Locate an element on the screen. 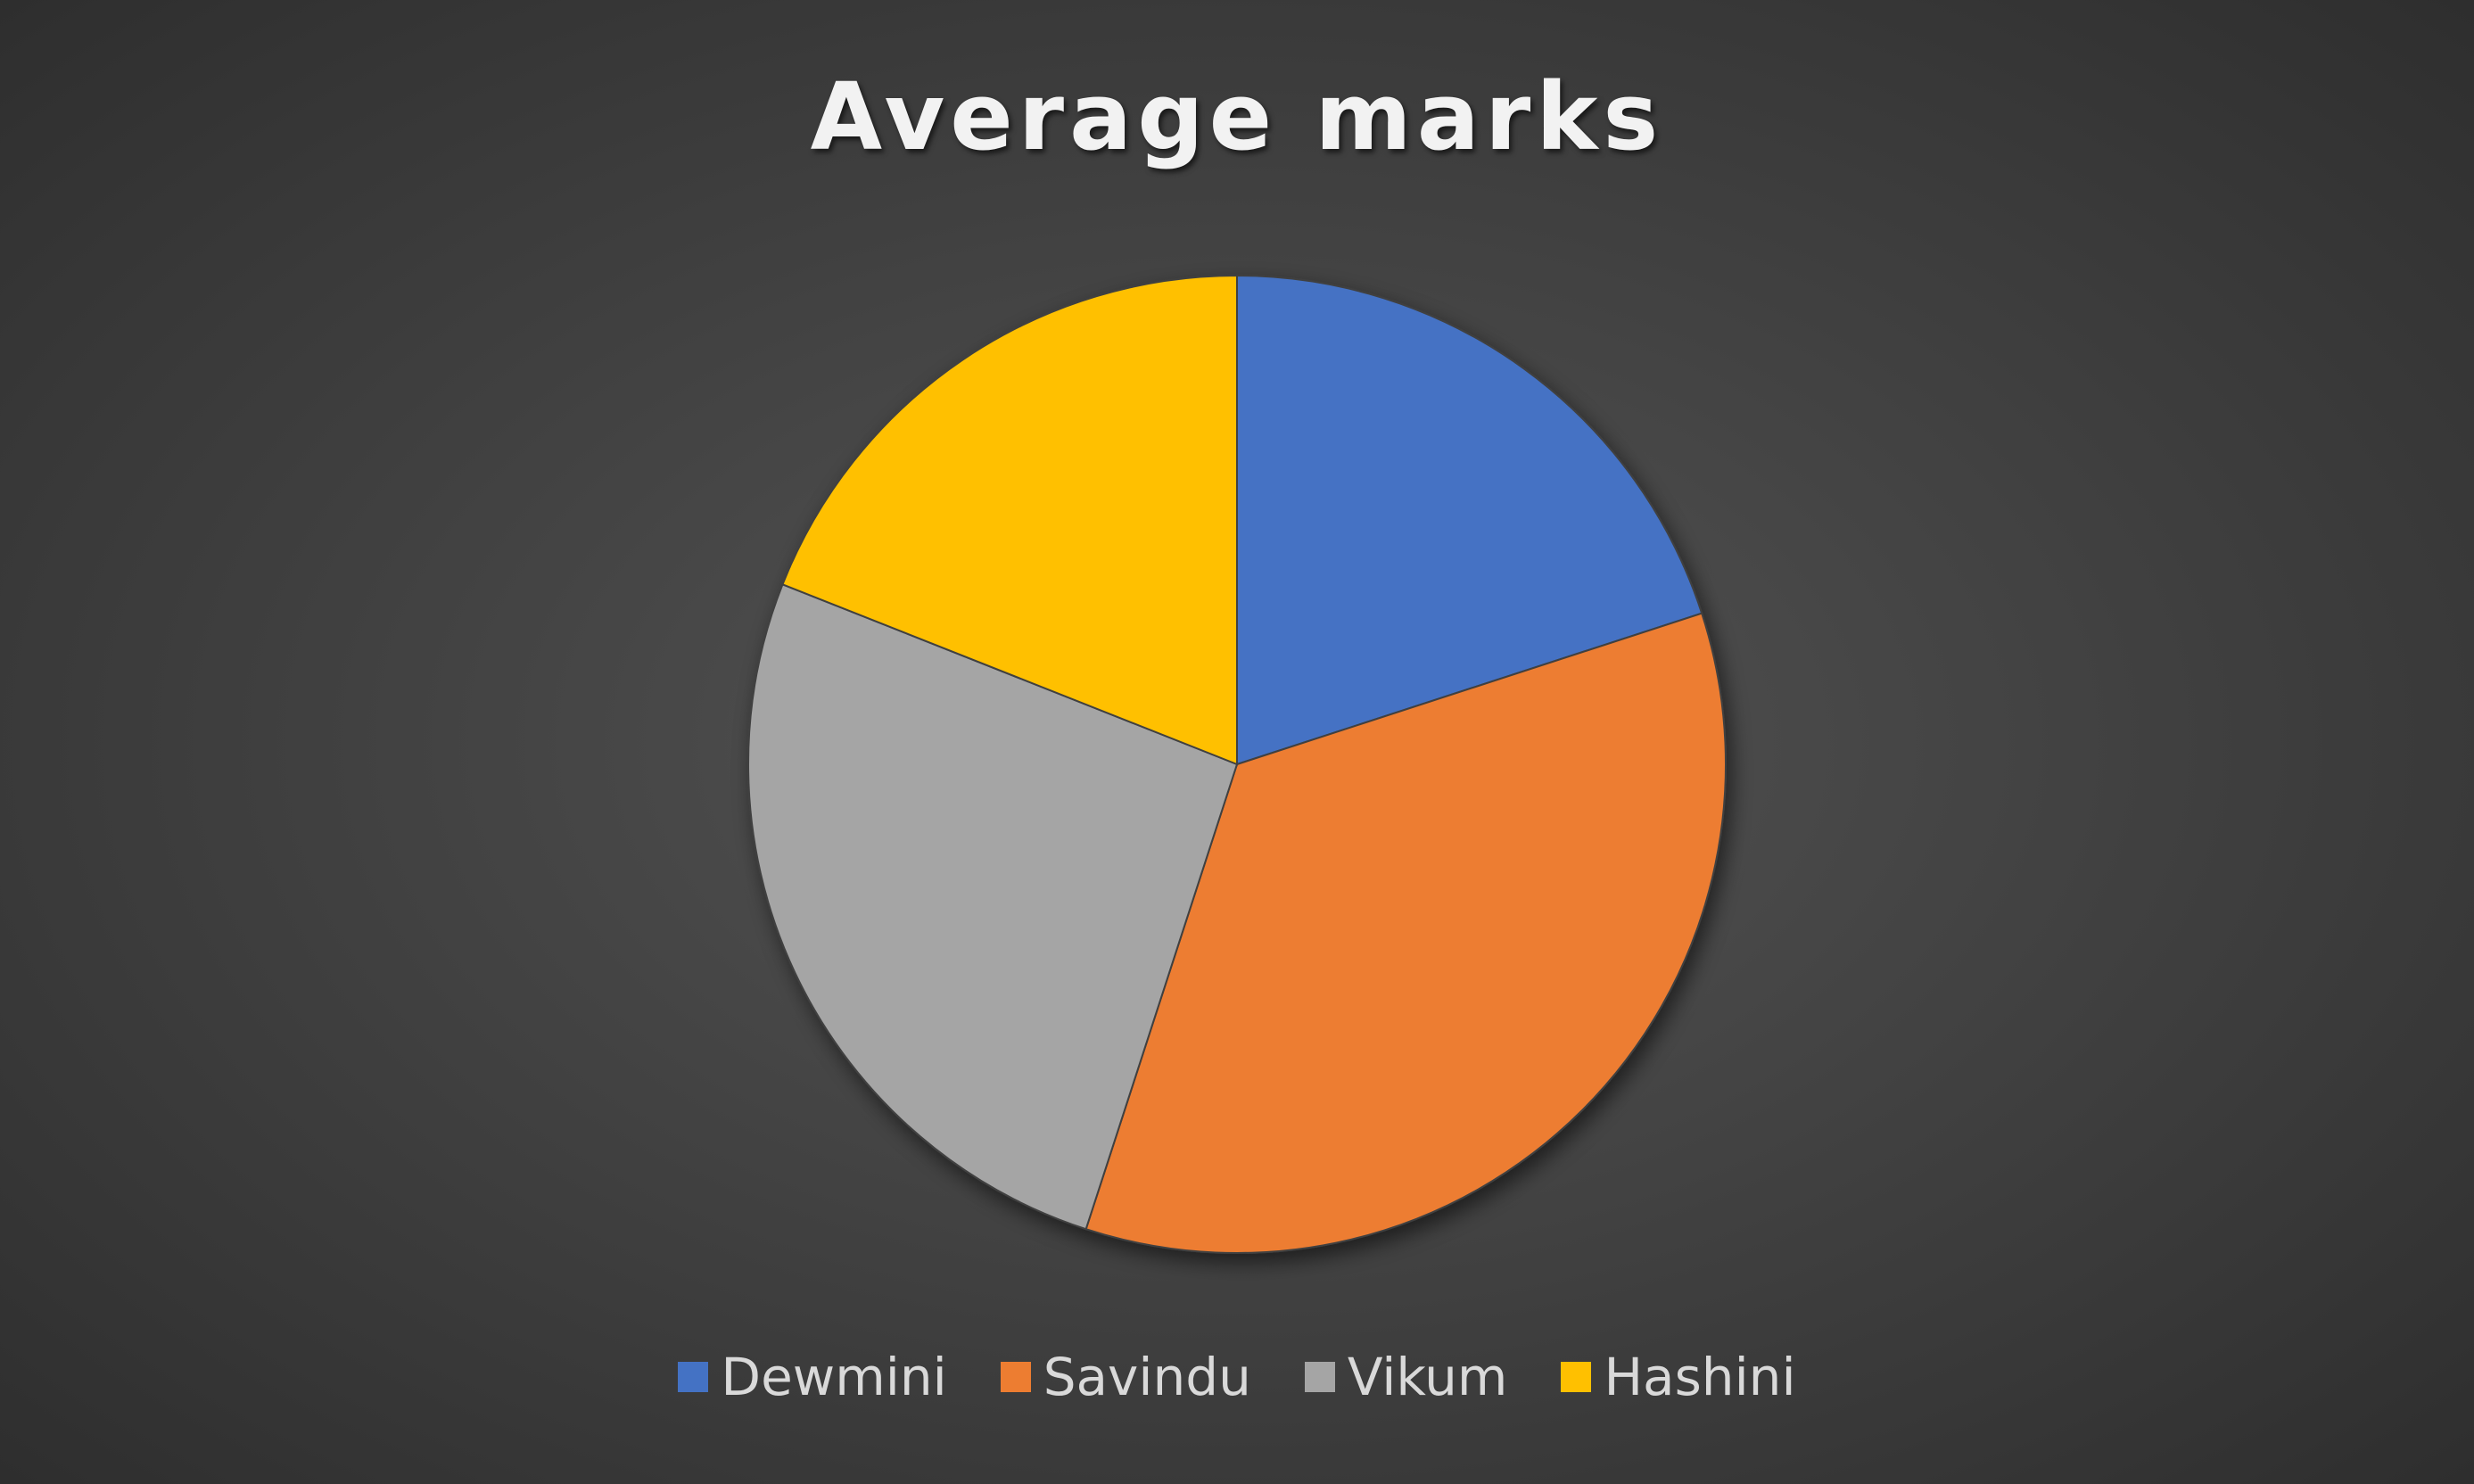 The width and height of the screenshot is (2474, 1484). legend-item-dewmini: Dewmini is located at coordinates (813, 1377).